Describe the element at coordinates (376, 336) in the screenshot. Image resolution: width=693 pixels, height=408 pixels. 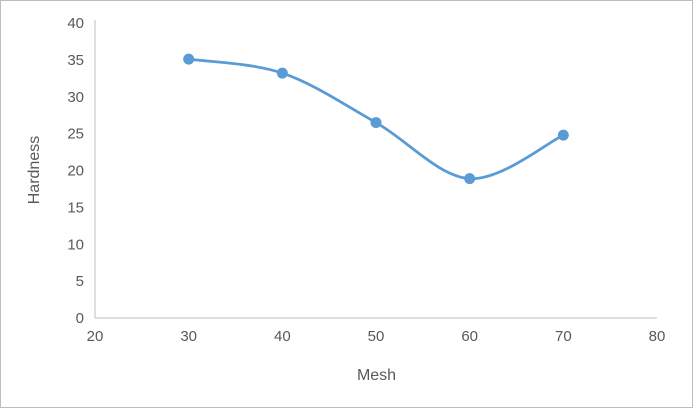
I see `x-tick-label: 50` at that location.